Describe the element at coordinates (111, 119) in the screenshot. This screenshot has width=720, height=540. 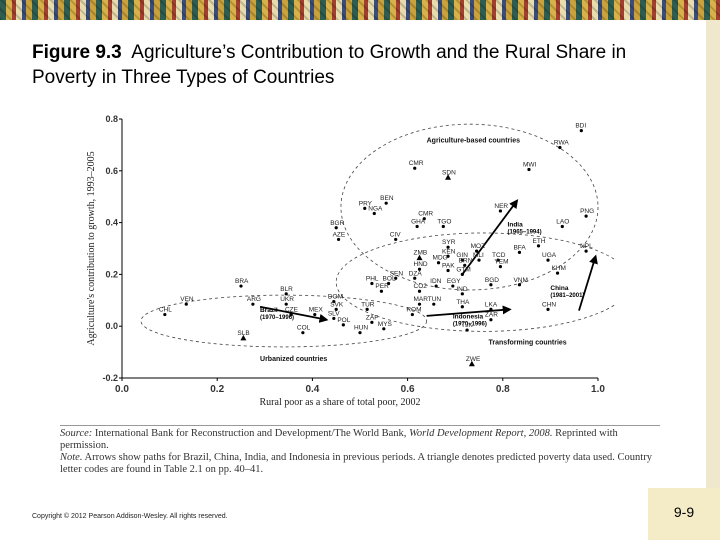
I see `y-tick-label: 0.8` at that location.